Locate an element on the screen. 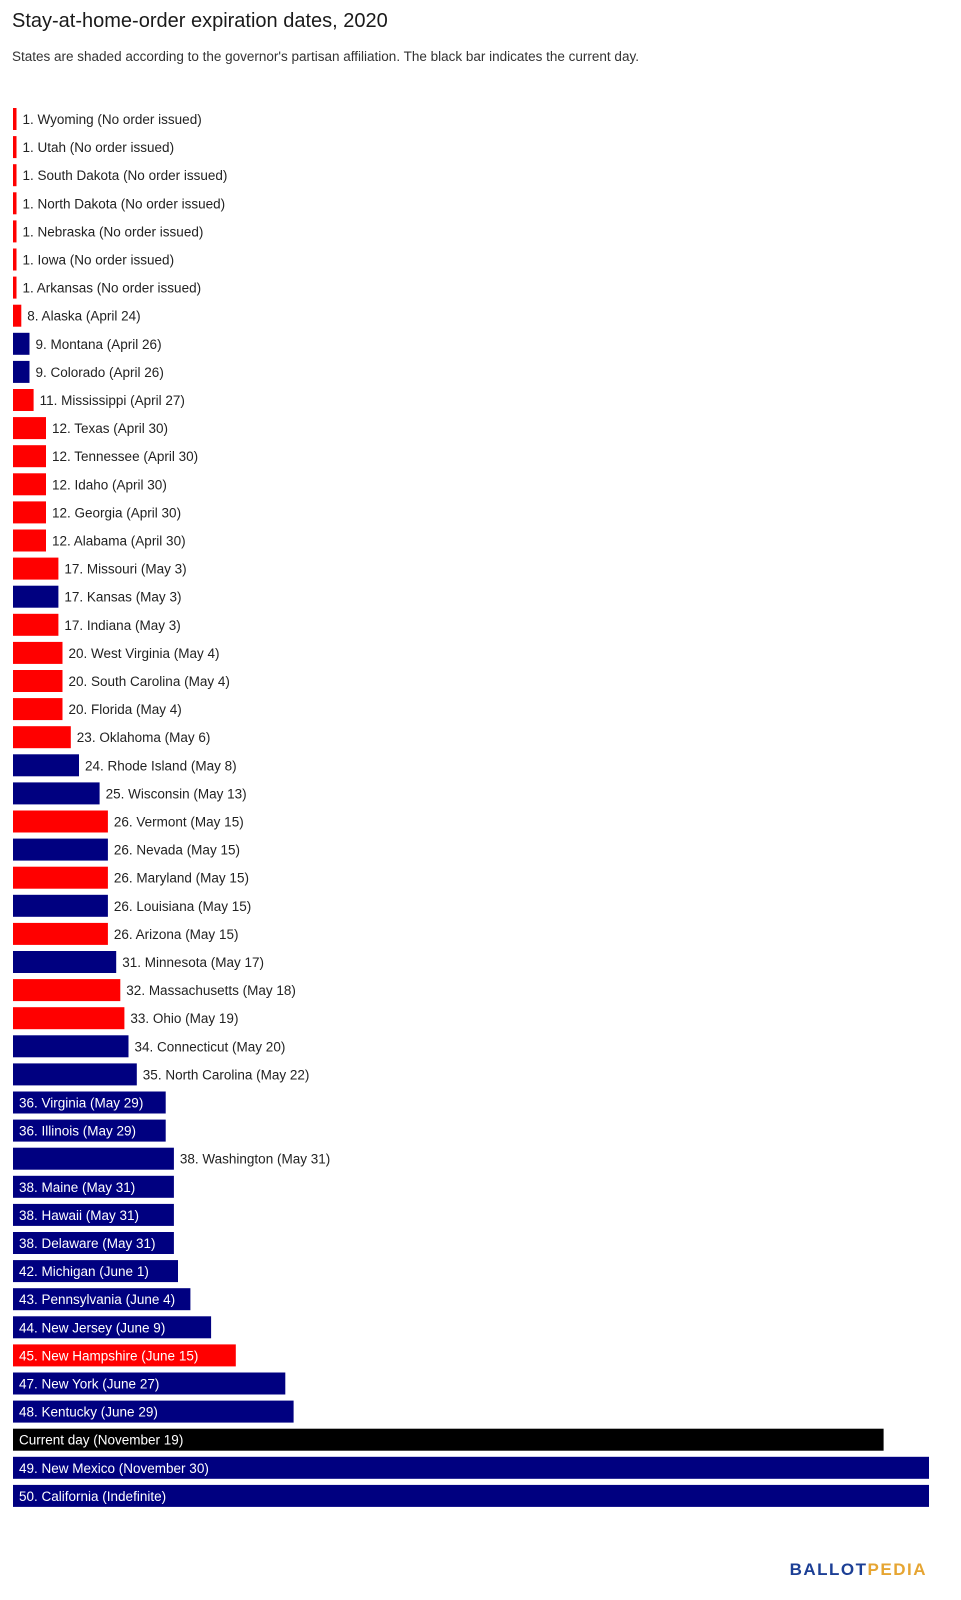 The width and height of the screenshot is (961, 1600). bar-label: 38. Maine (May 31) is located at coordinates (77, 1187).